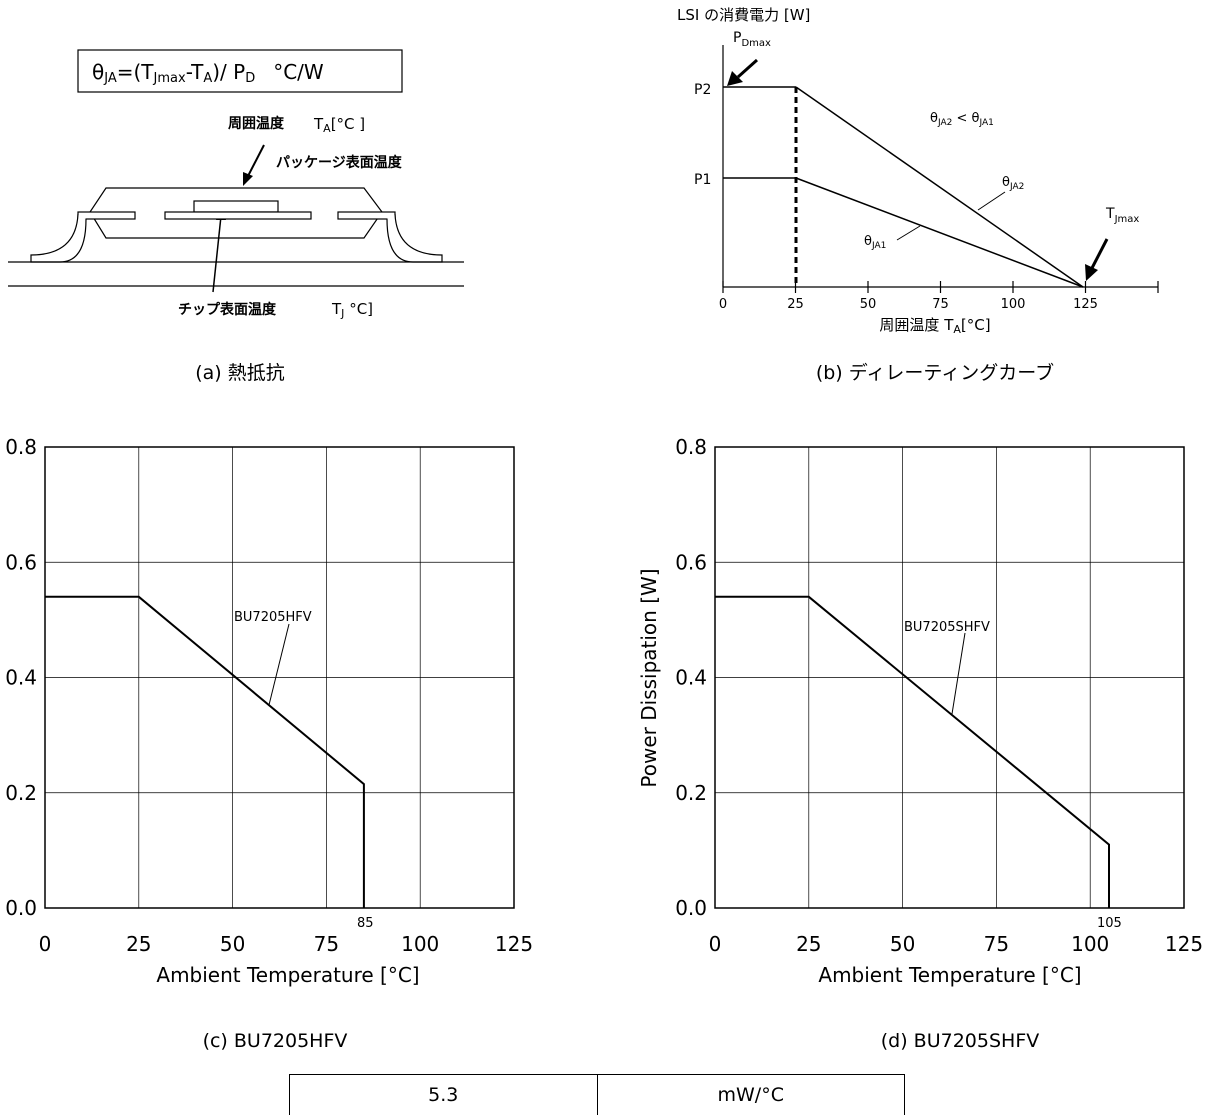 The width and height of the screenshot is (1210, 1115). I want to click on d-x-tick-label: 0, so click(715, 944).